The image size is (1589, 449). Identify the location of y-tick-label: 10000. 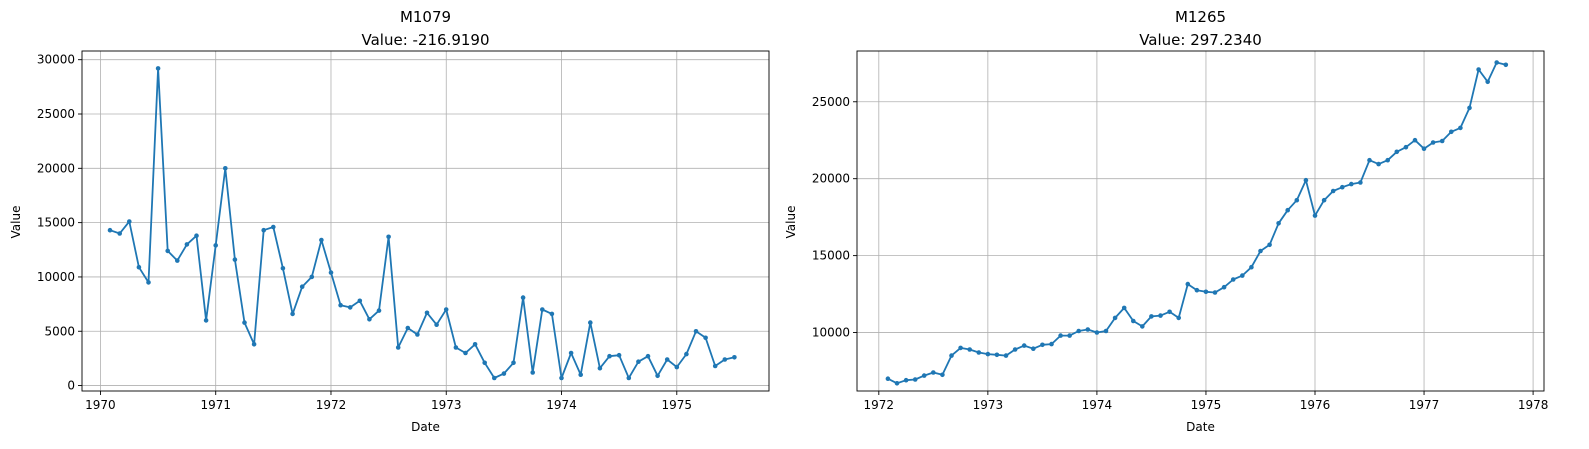
(831, 333).